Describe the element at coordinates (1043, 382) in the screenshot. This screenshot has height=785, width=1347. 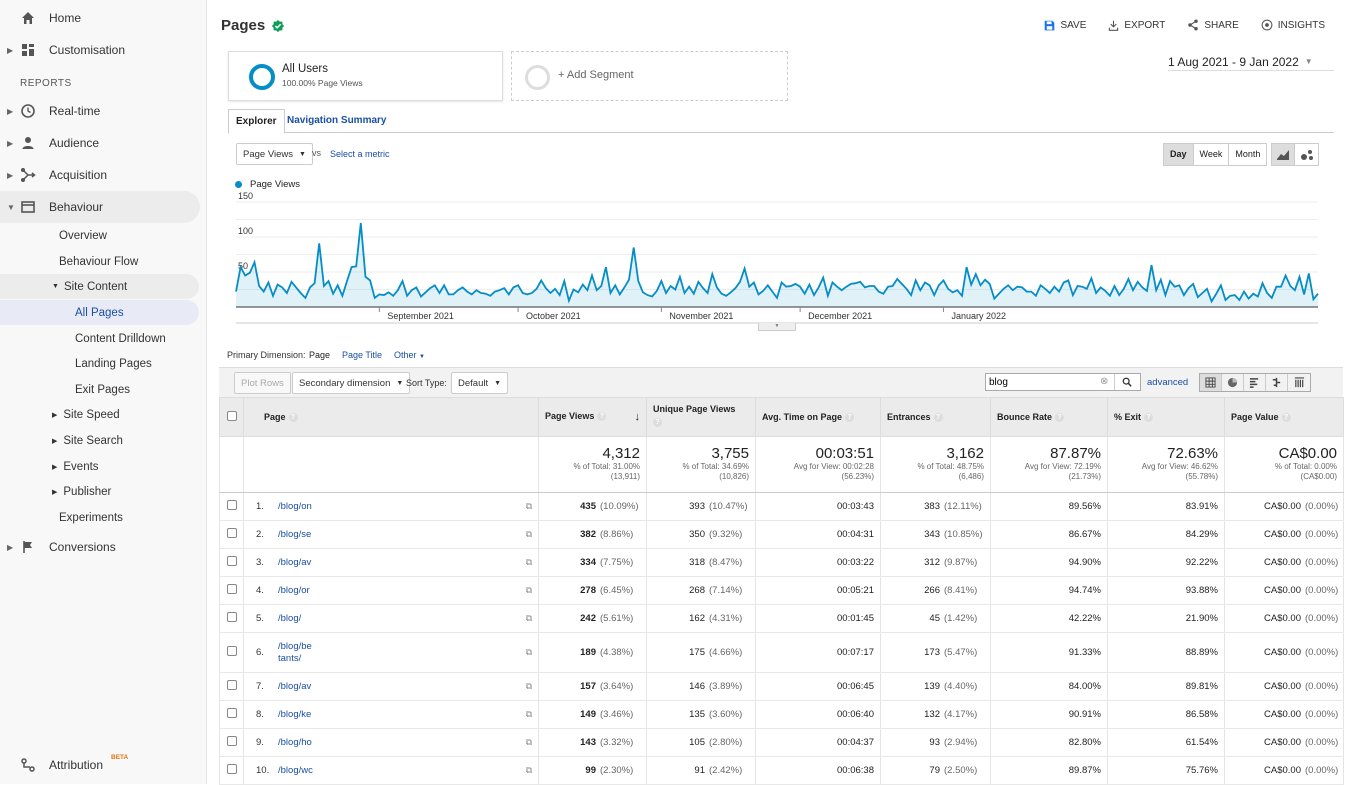
I see `table-search-input` at that location.